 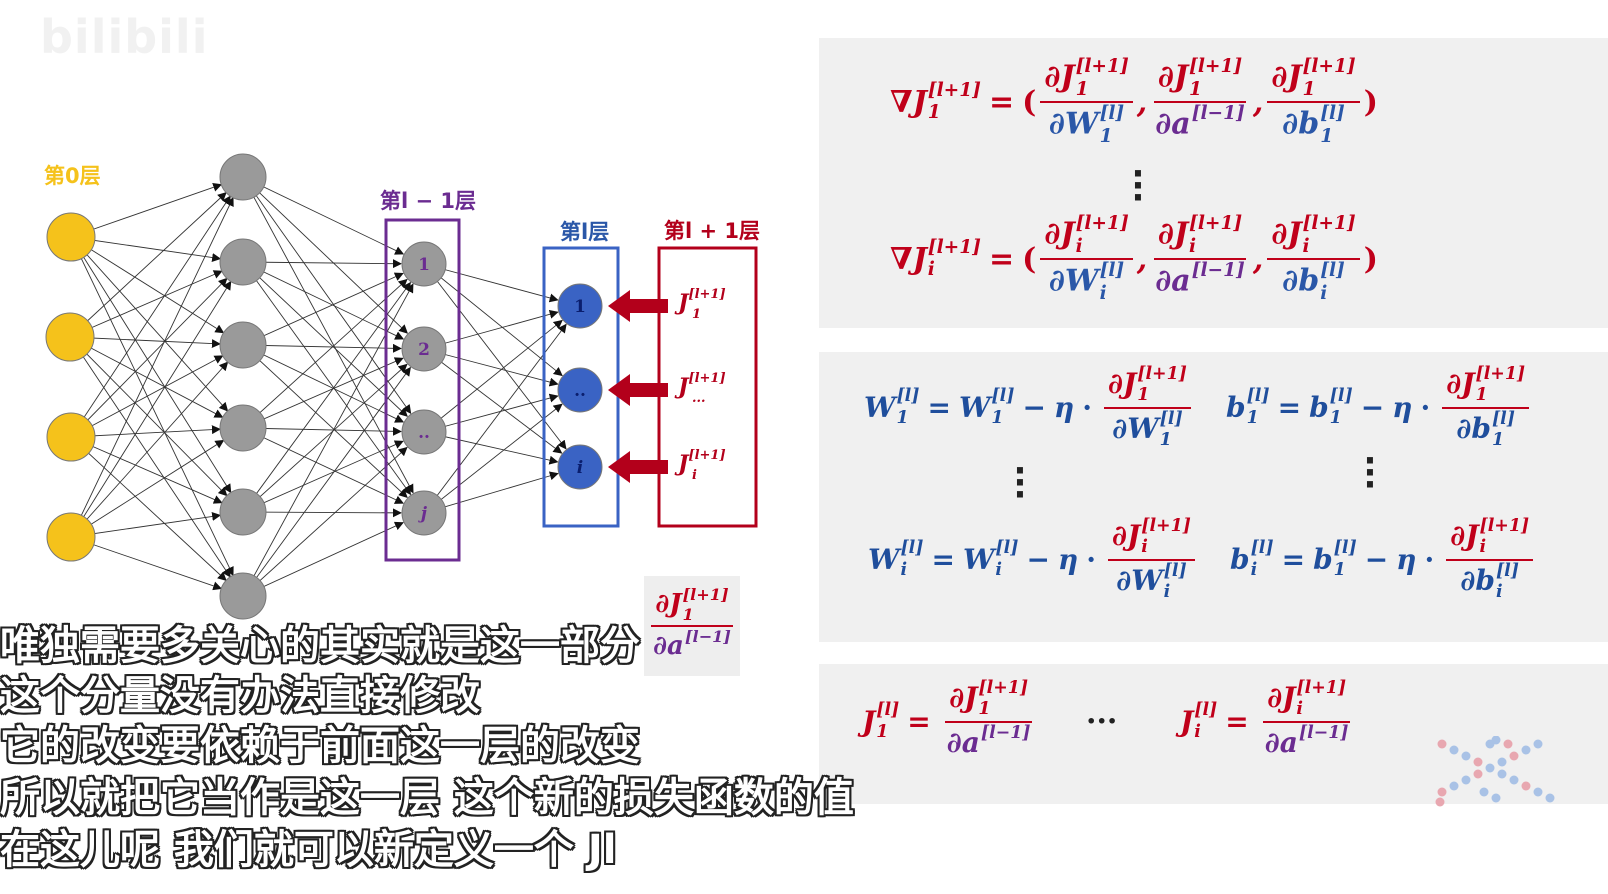 I want to click on layer-lm1-box, so click(x=422, y=390).